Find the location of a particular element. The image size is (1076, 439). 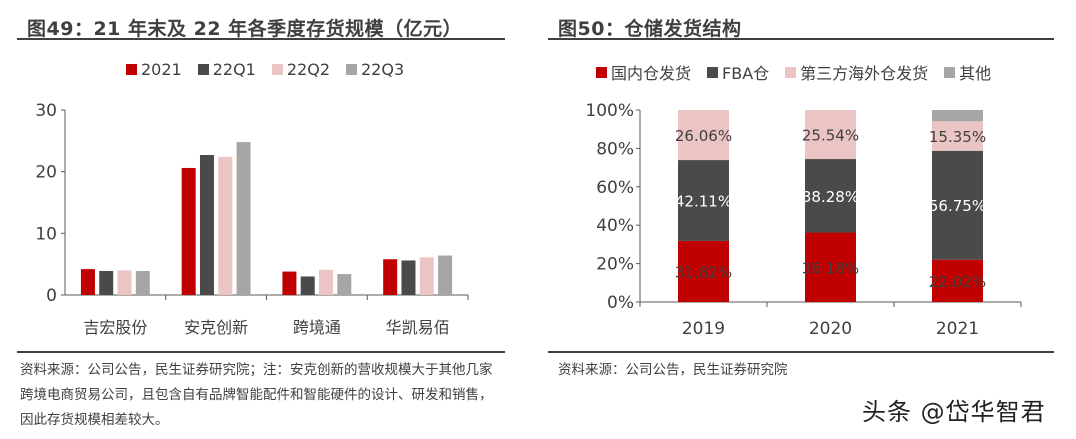

right-footnote-divider is located at coordinates (801, 352).